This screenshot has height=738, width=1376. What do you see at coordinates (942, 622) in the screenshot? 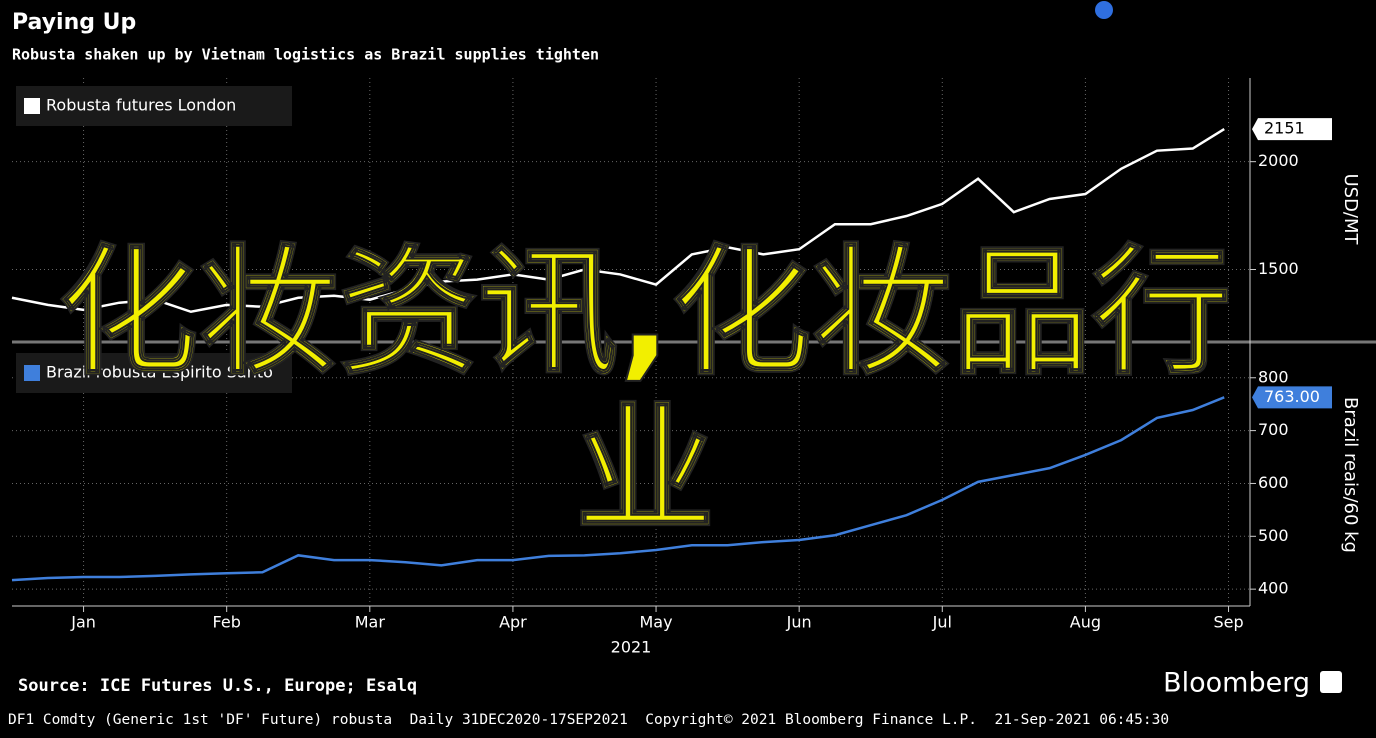
I see `x-tick-label: Jul` at bounding box center [942, 622].